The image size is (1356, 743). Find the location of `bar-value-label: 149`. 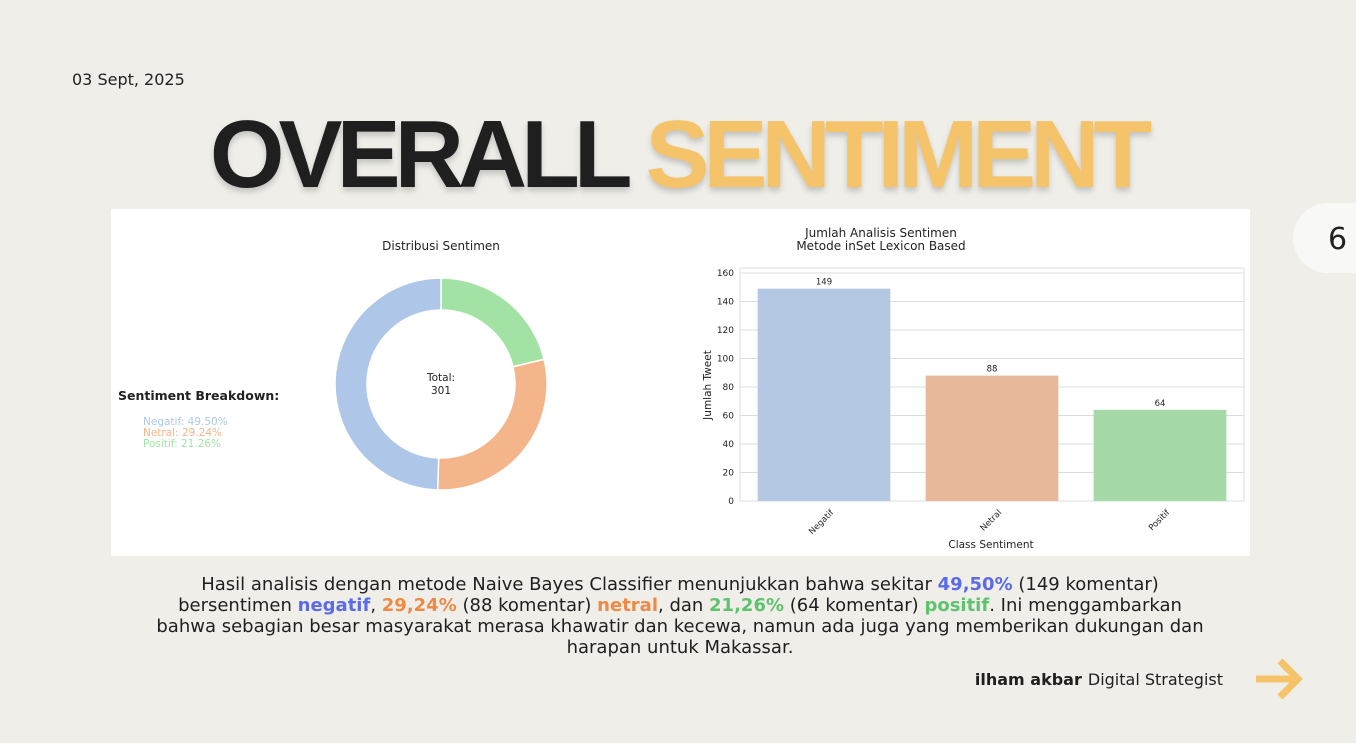

bar-value-label: 149 is located at coordinates (824, 283).